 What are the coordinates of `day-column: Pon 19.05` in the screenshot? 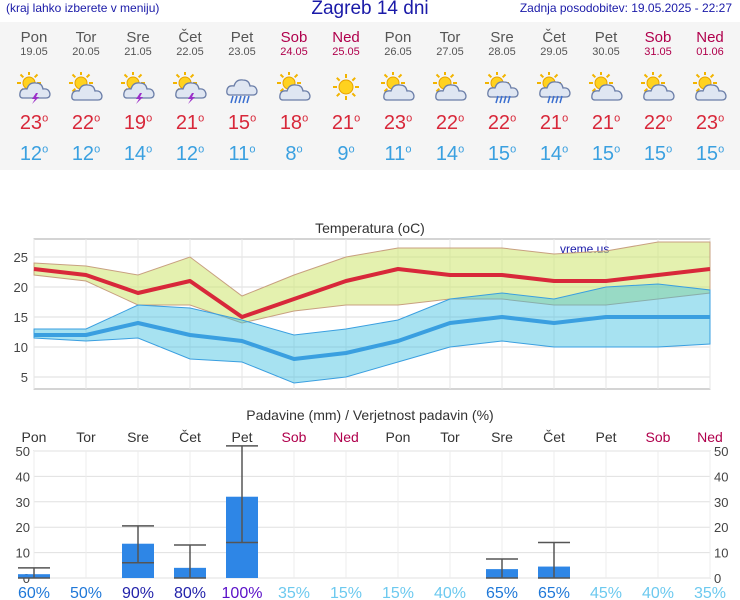 It's located at (34, 44).